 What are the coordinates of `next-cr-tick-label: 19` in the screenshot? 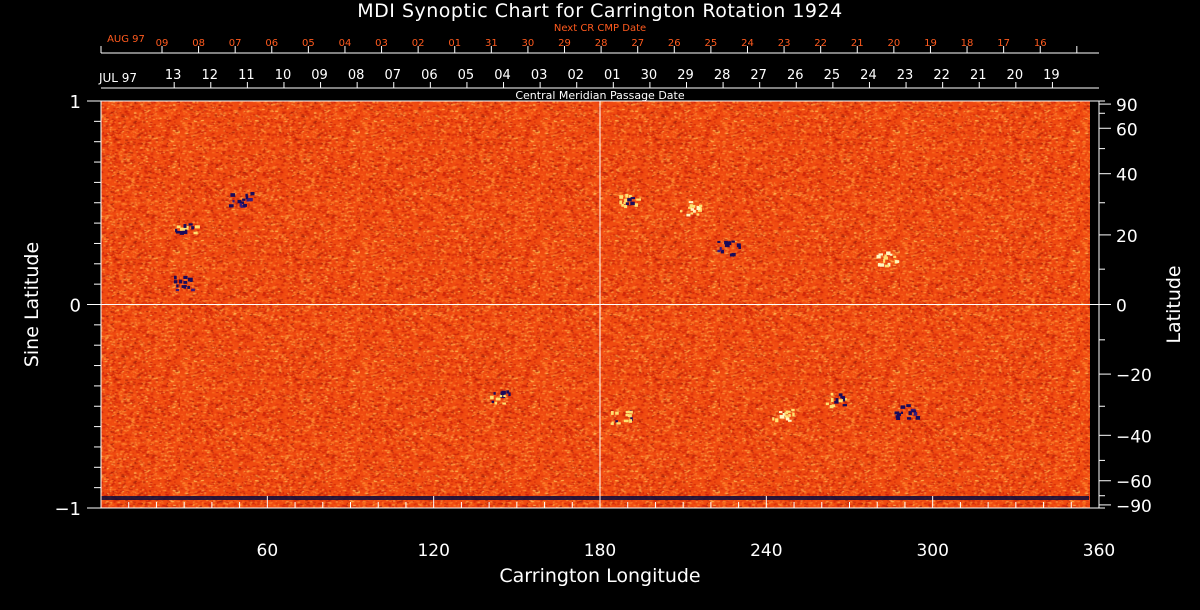 It's located at (930, 43).